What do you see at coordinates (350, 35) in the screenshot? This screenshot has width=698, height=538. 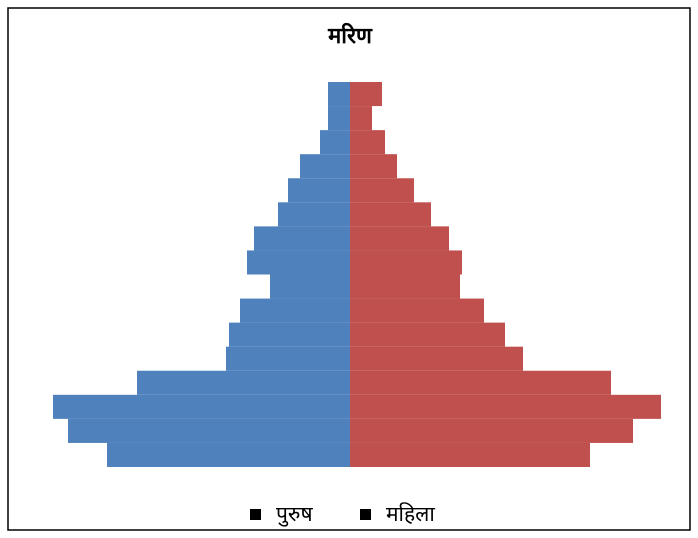 I see `chart-title: मरिण` at bounding box center [350, 35].